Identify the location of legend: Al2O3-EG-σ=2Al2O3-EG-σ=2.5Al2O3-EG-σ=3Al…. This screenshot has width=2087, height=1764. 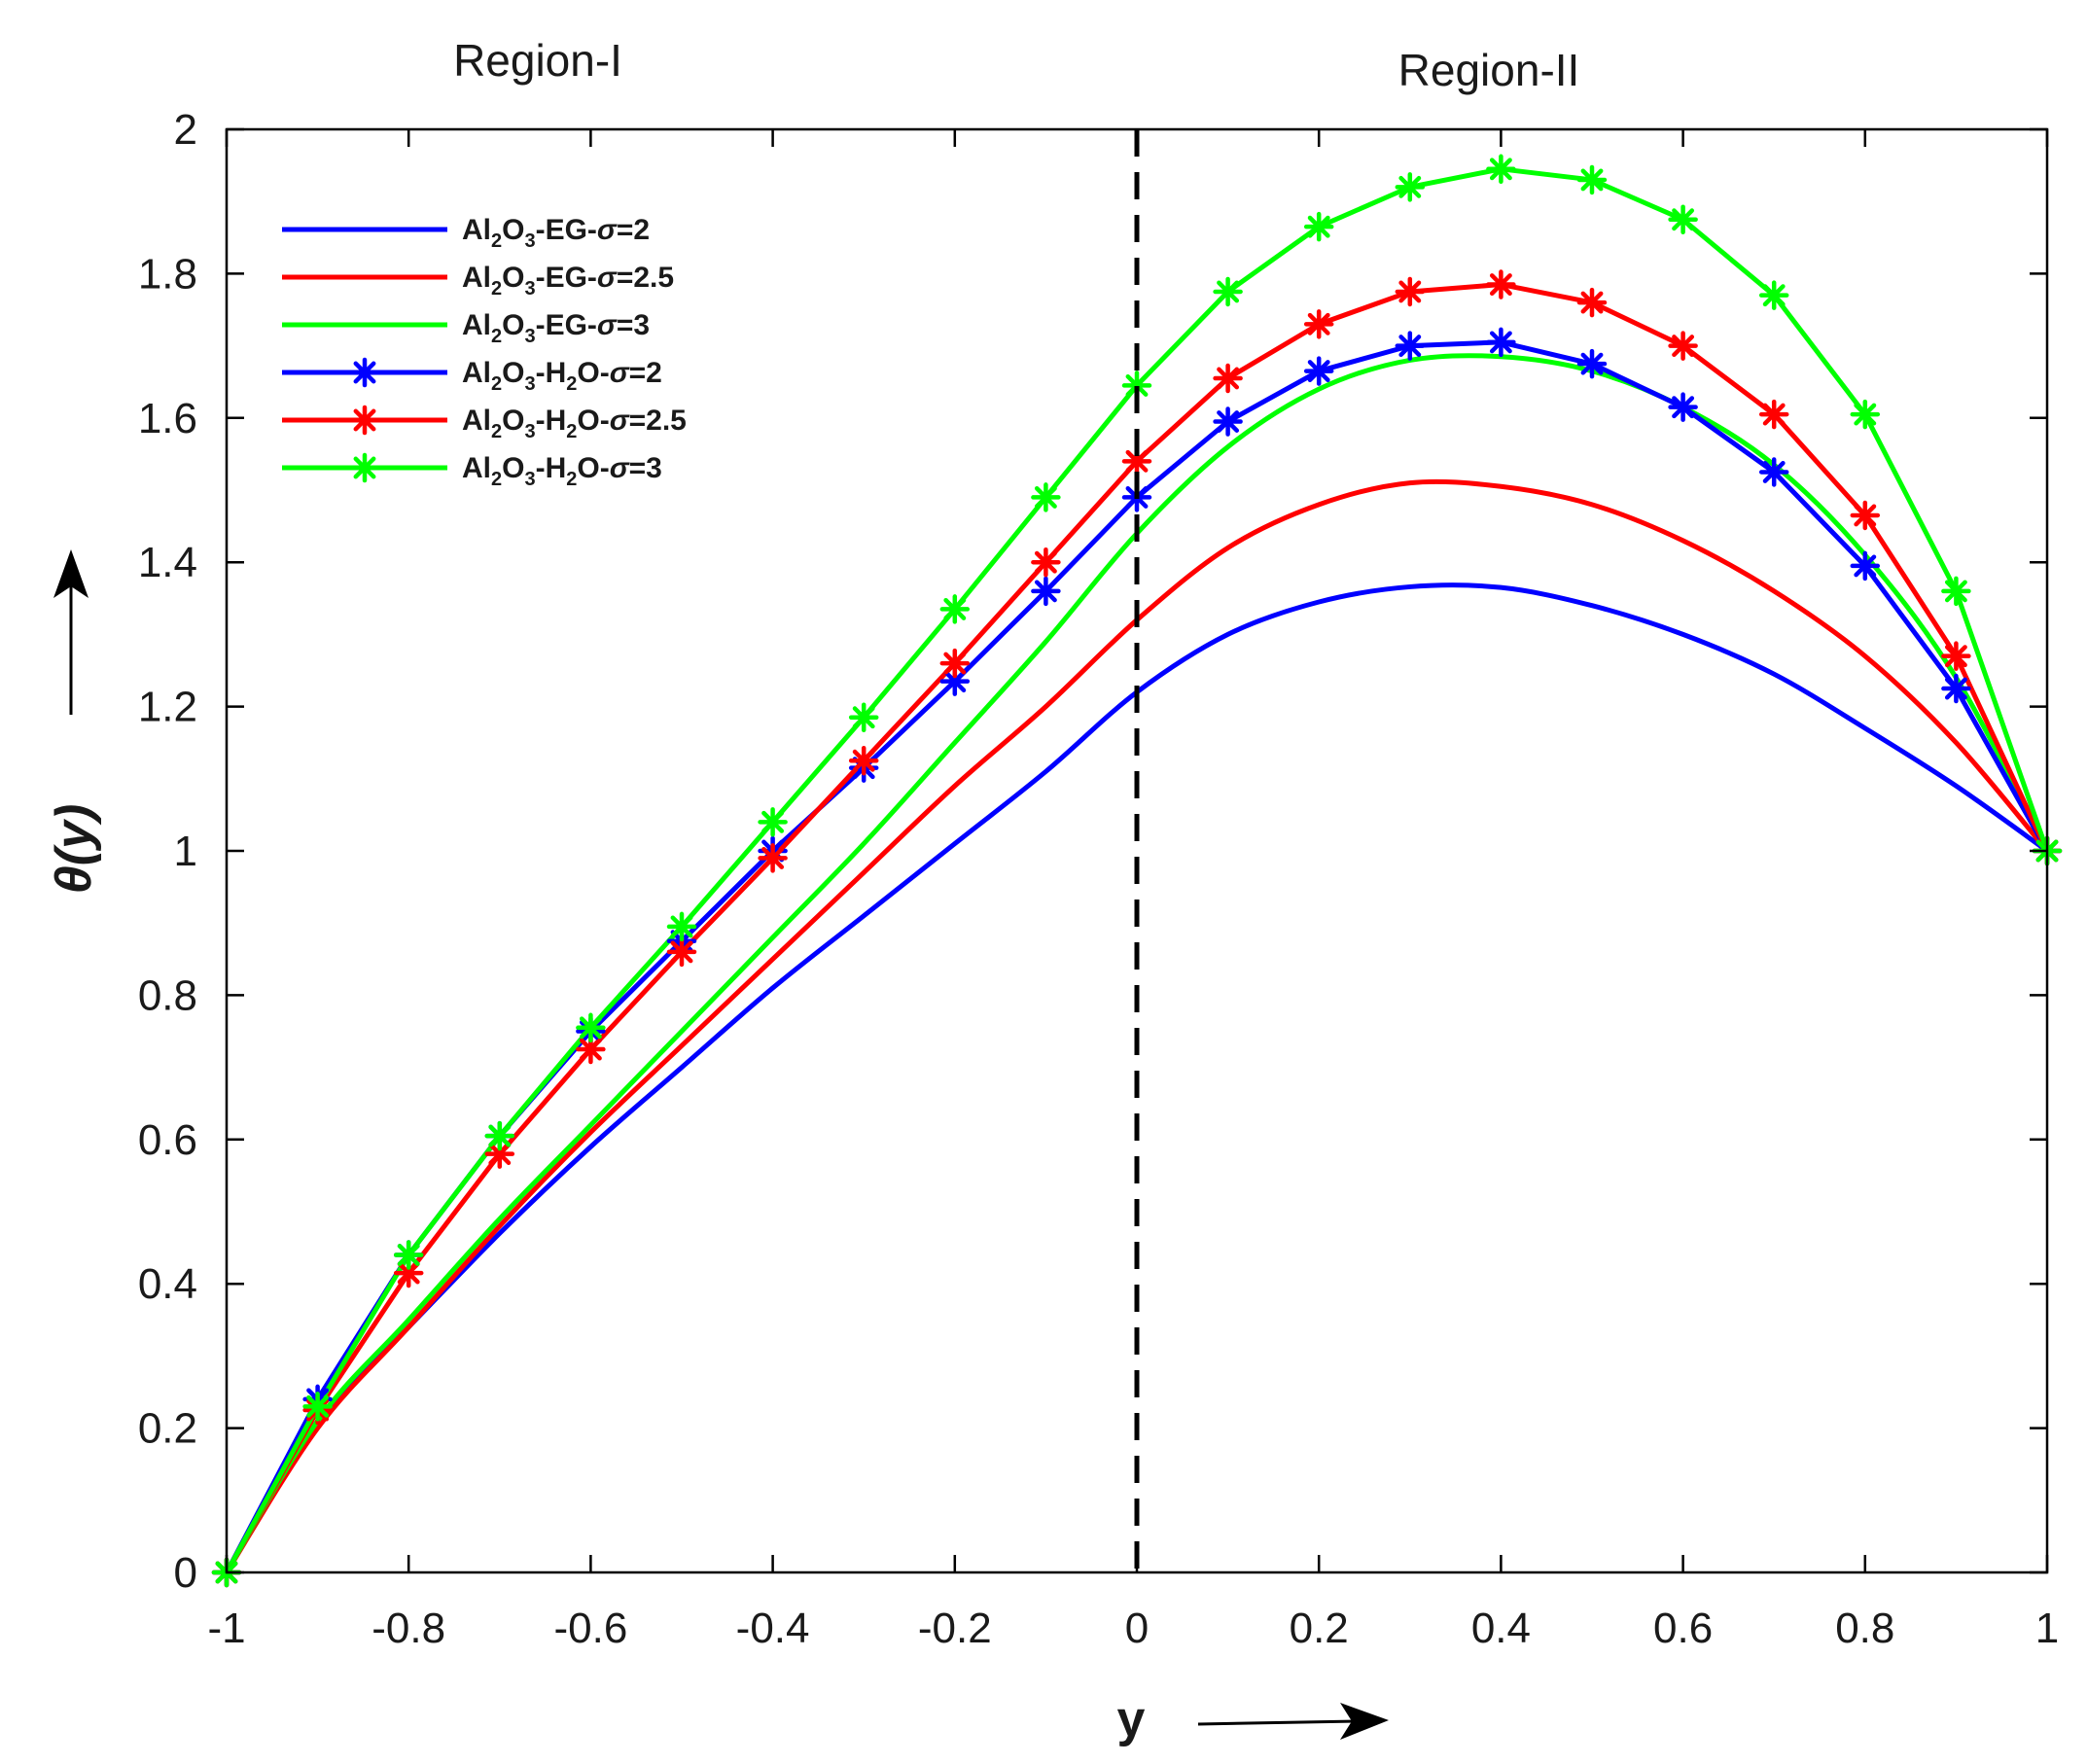
(484, 352).